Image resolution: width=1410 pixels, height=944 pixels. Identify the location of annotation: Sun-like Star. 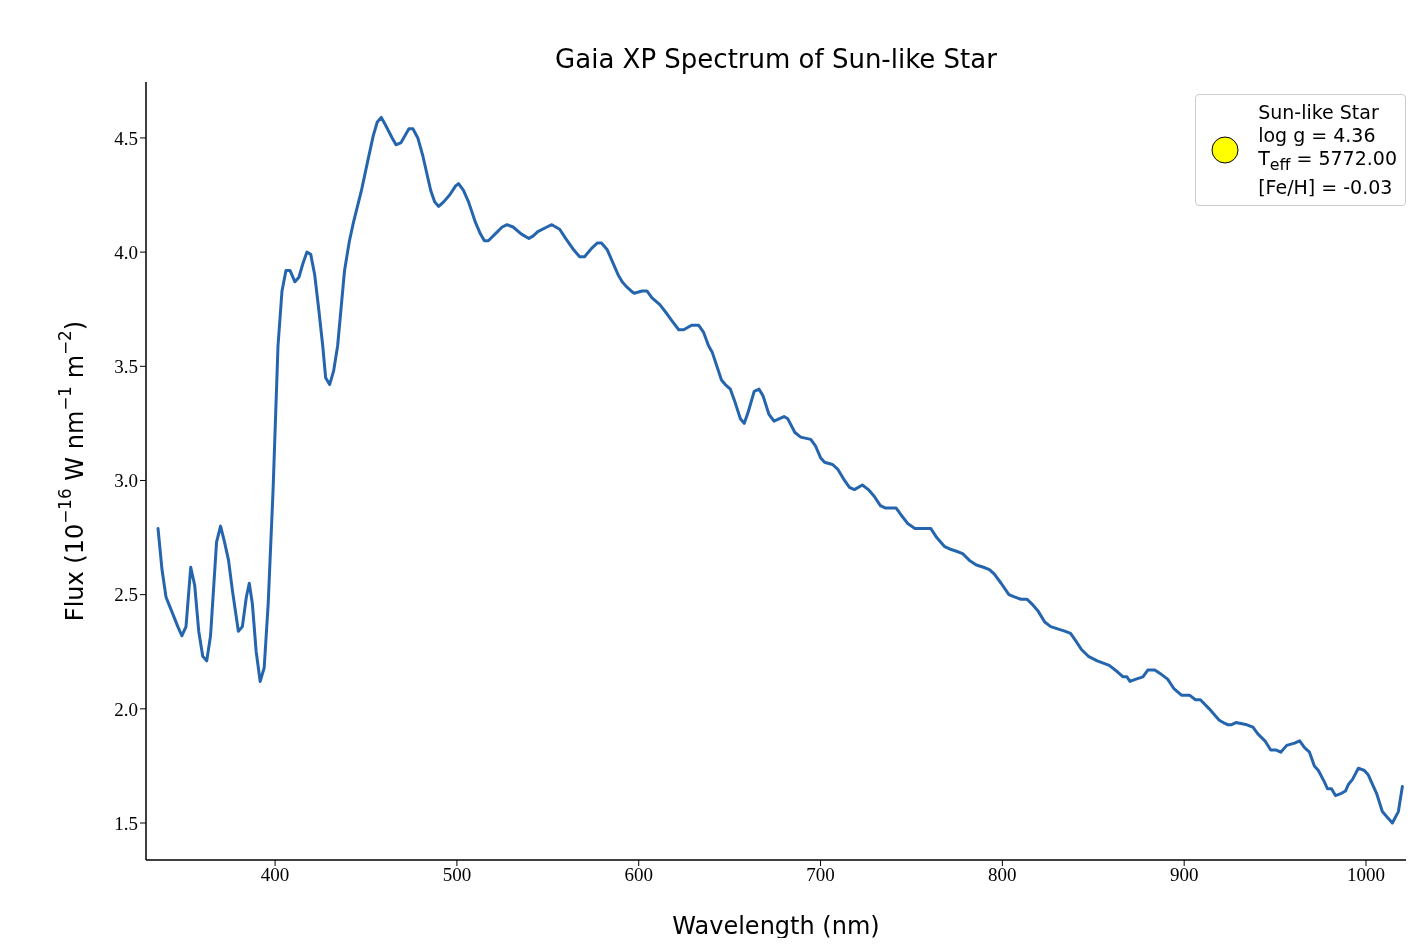
(1319, 112).